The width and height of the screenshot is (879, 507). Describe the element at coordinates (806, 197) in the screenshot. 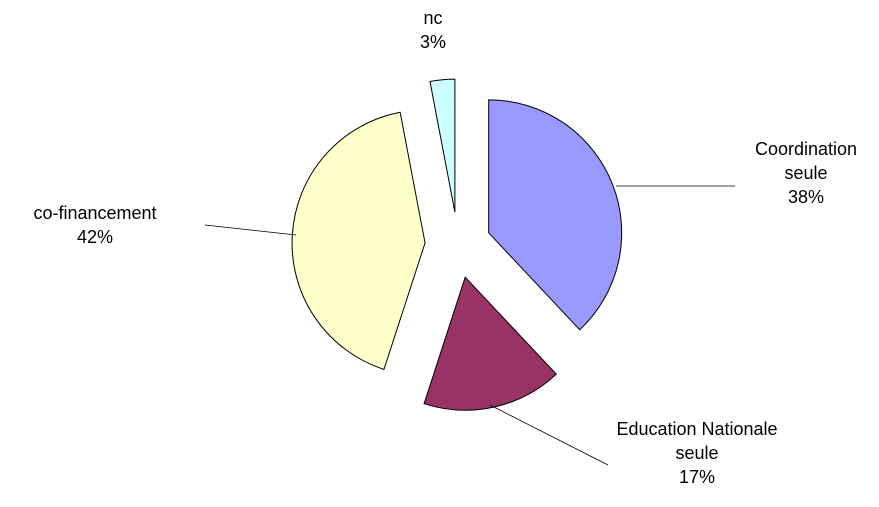

I see `percent-label: 38%` at that location.